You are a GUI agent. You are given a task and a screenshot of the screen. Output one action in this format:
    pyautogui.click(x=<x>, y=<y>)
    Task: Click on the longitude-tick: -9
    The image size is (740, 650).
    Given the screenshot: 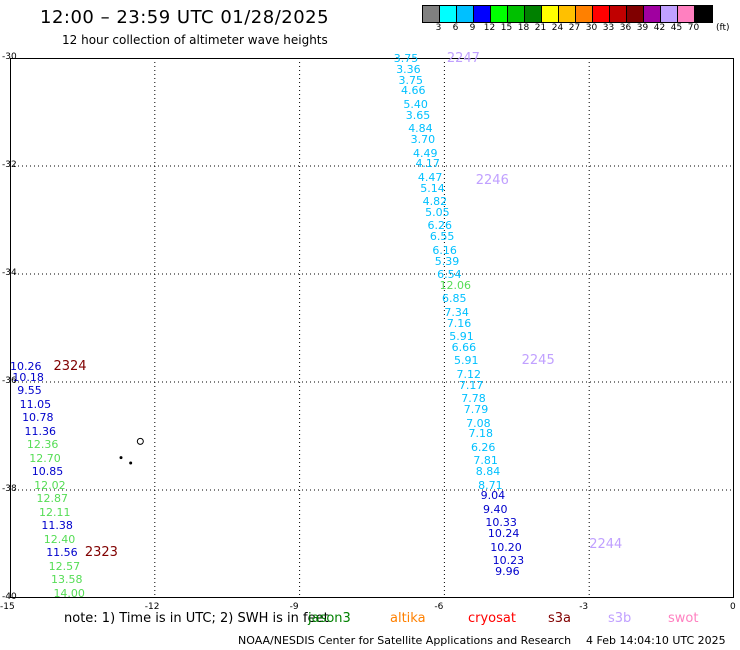 What is the action you would take?
    pyautogui.click(x=294, y=607)
    